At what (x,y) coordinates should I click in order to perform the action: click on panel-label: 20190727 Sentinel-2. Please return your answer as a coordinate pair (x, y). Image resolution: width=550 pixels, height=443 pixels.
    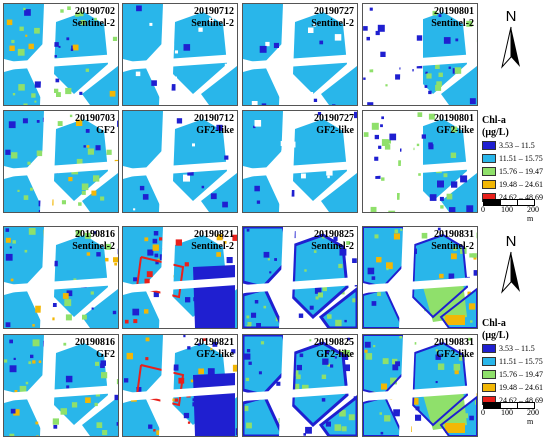
    Looking at the image, I should click on (332, 18).